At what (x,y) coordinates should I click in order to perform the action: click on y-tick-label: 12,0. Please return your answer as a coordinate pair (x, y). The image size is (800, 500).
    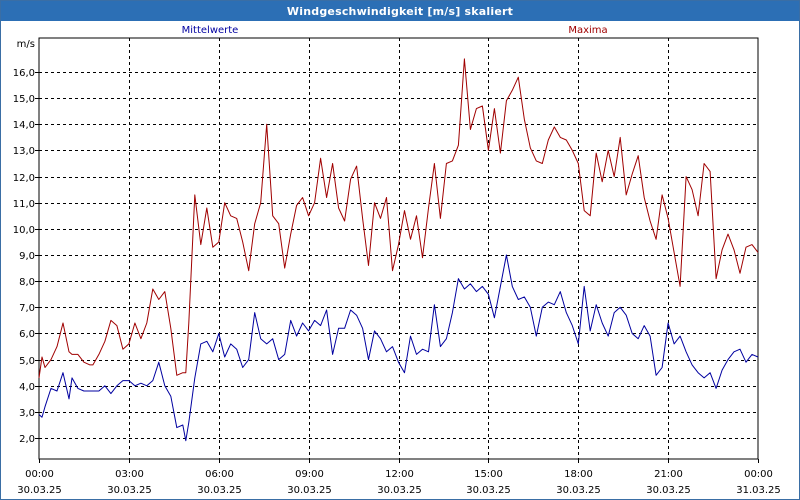
    Looking at the image, I should click on (24, 178).